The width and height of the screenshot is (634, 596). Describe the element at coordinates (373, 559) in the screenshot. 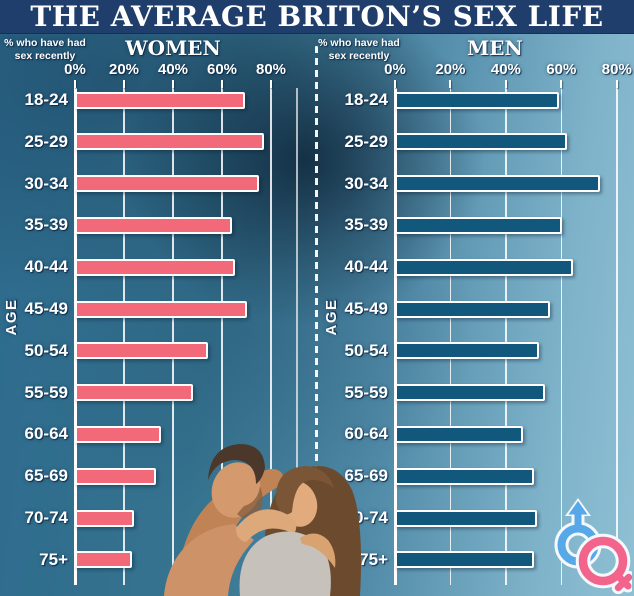

I see `men-age-label-75+: 75+` at that location.